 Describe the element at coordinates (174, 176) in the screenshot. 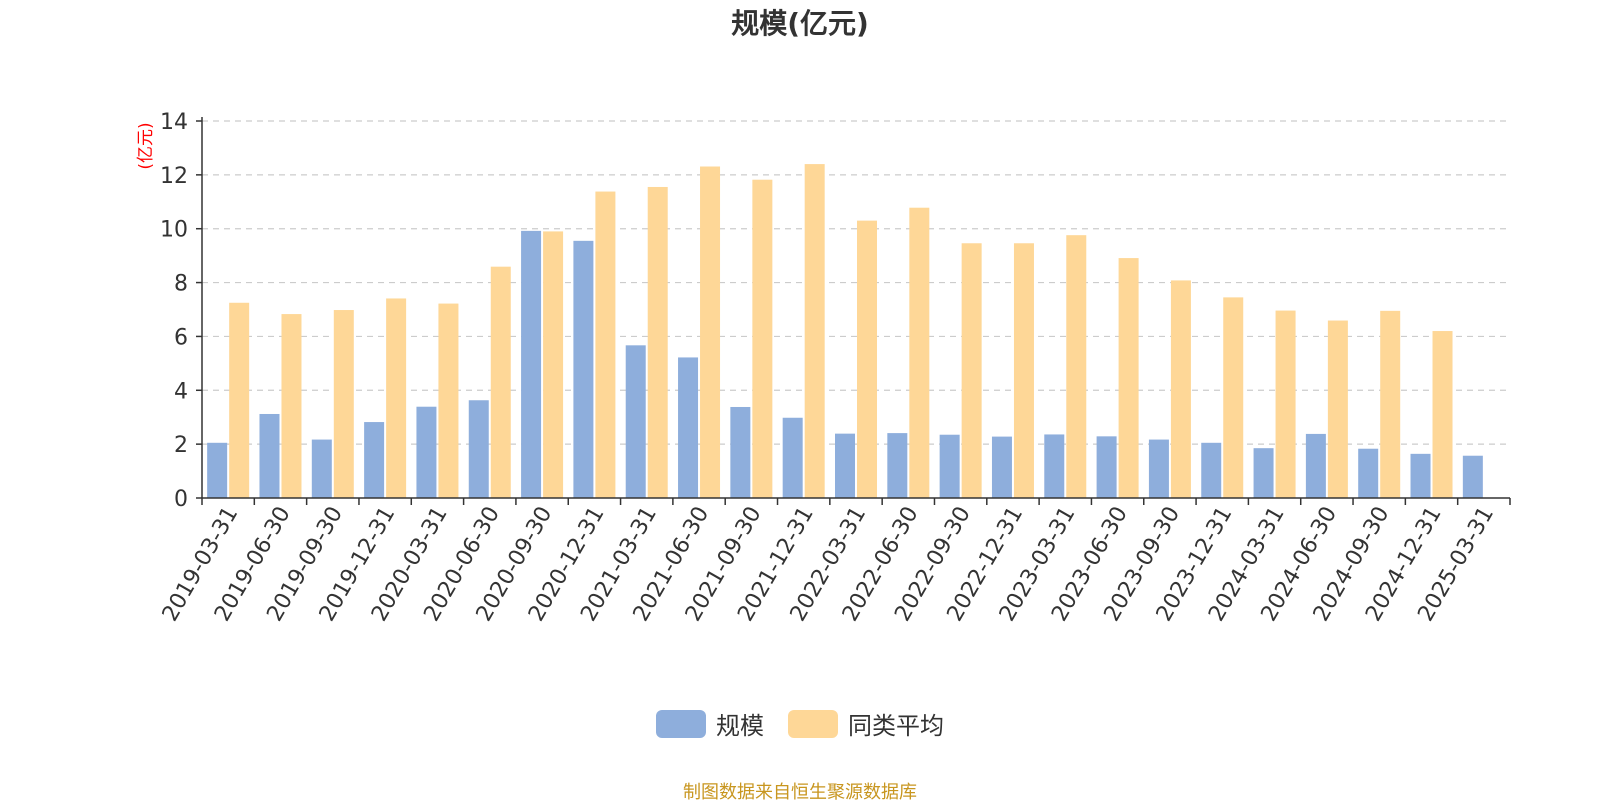

I see `y-tick-label: 12` at that location.